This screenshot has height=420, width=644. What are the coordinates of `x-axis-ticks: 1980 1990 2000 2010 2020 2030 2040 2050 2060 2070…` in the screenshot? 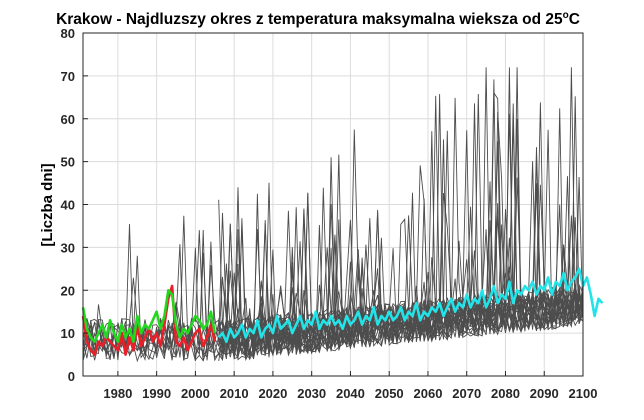 It's located at (350, 386).